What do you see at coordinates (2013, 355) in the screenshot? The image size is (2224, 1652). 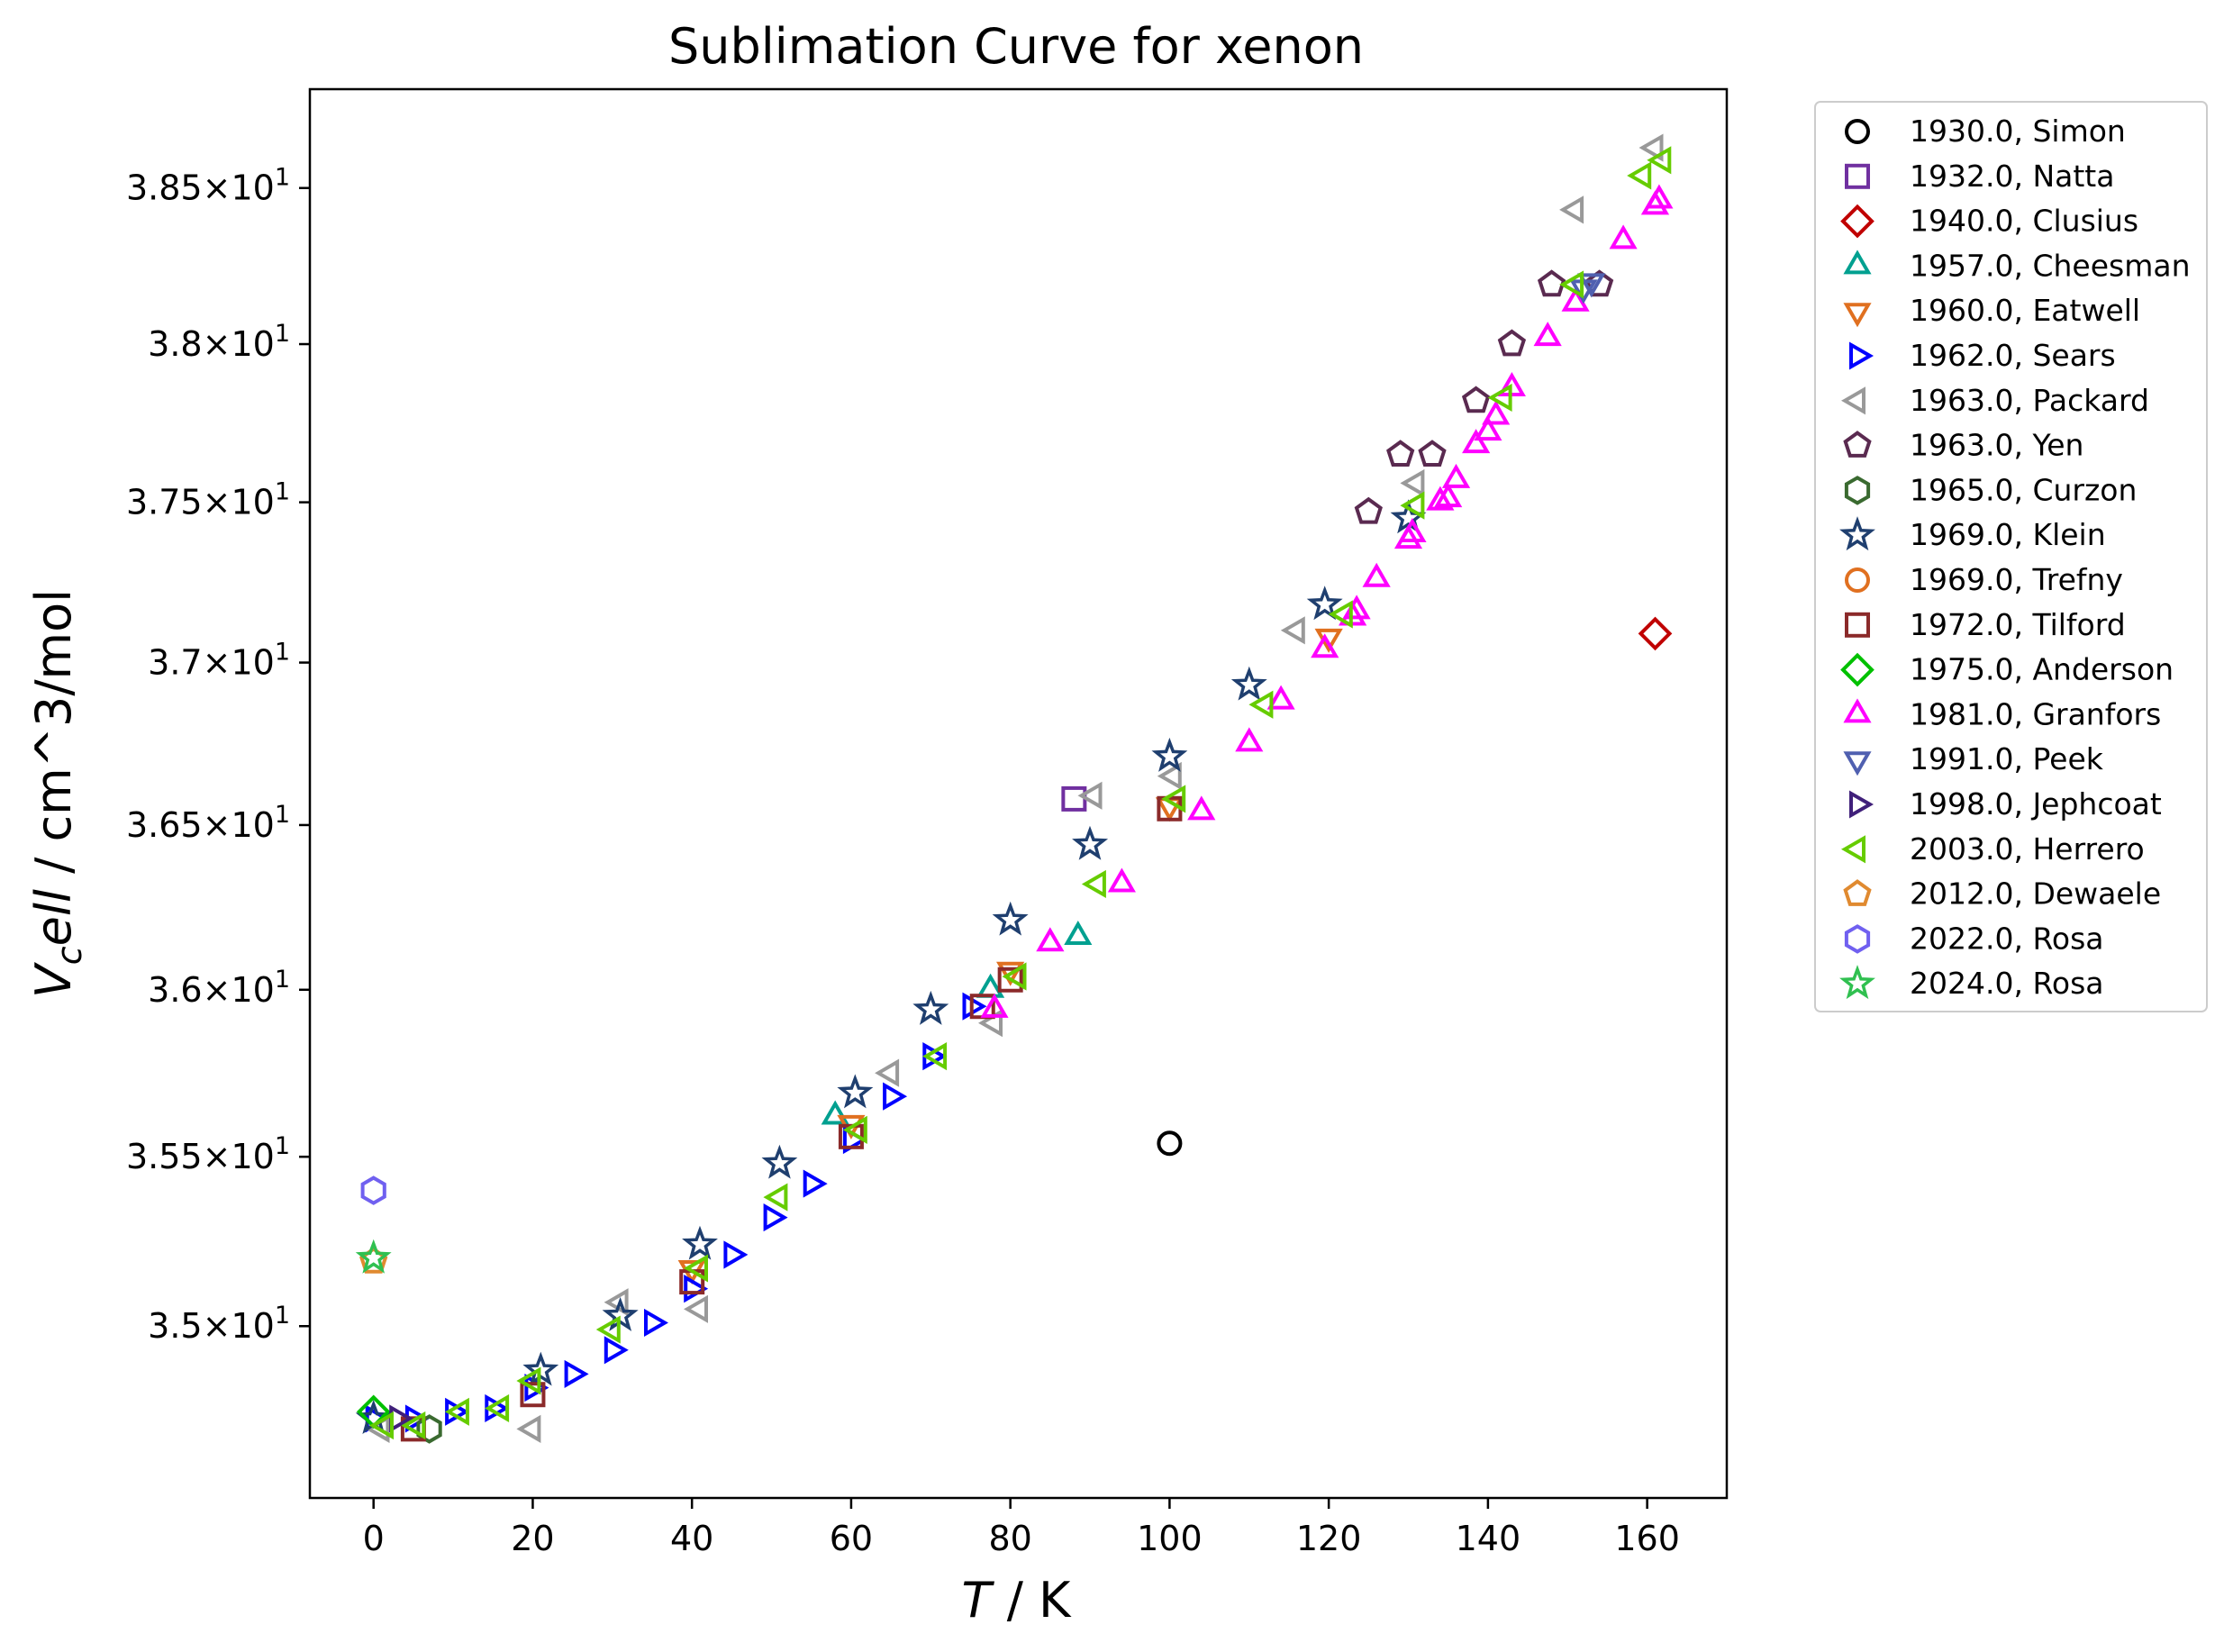 I see `legend-entry: 1962.0, Sears` at bounding box center [2013, 355].